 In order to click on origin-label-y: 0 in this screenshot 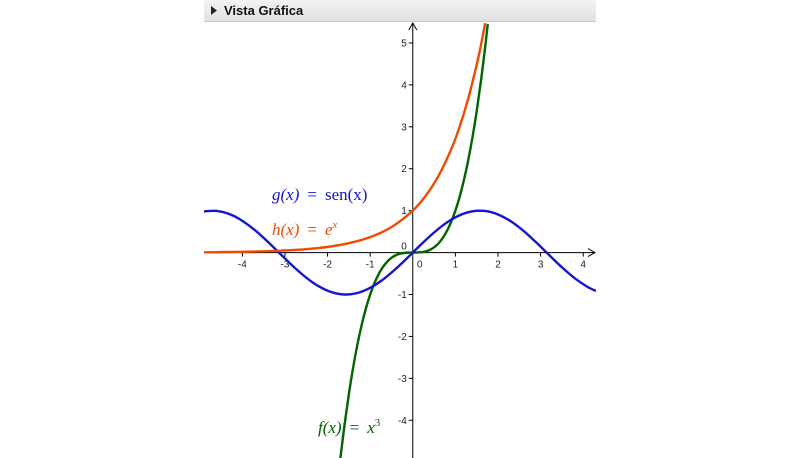, I will do `click(404, 247)`.